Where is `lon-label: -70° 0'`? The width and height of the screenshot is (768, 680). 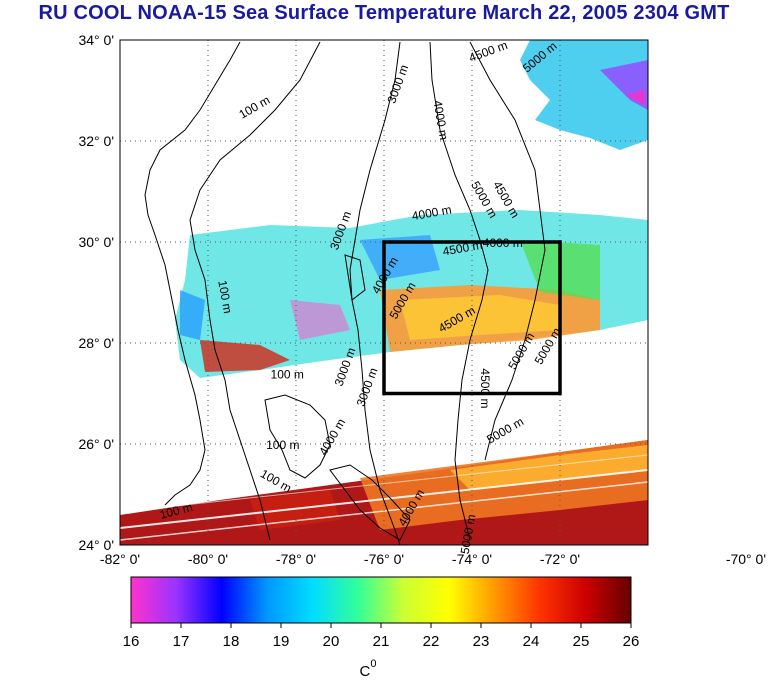 lon-label: -70° 0' is located at coordinates (746, 559).